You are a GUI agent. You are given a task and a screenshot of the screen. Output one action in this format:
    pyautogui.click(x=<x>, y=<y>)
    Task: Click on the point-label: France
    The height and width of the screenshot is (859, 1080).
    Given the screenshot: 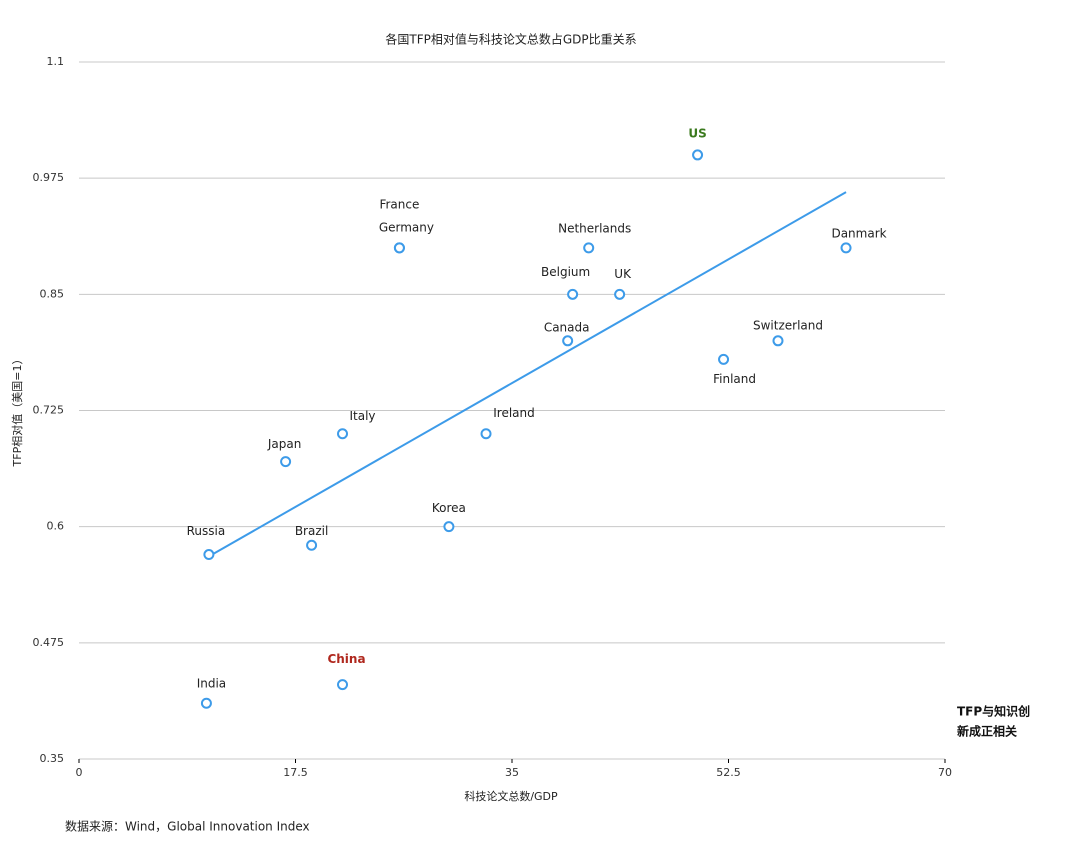 What is the action you would take?
    pyautogui.click(x=399, y=204)
    